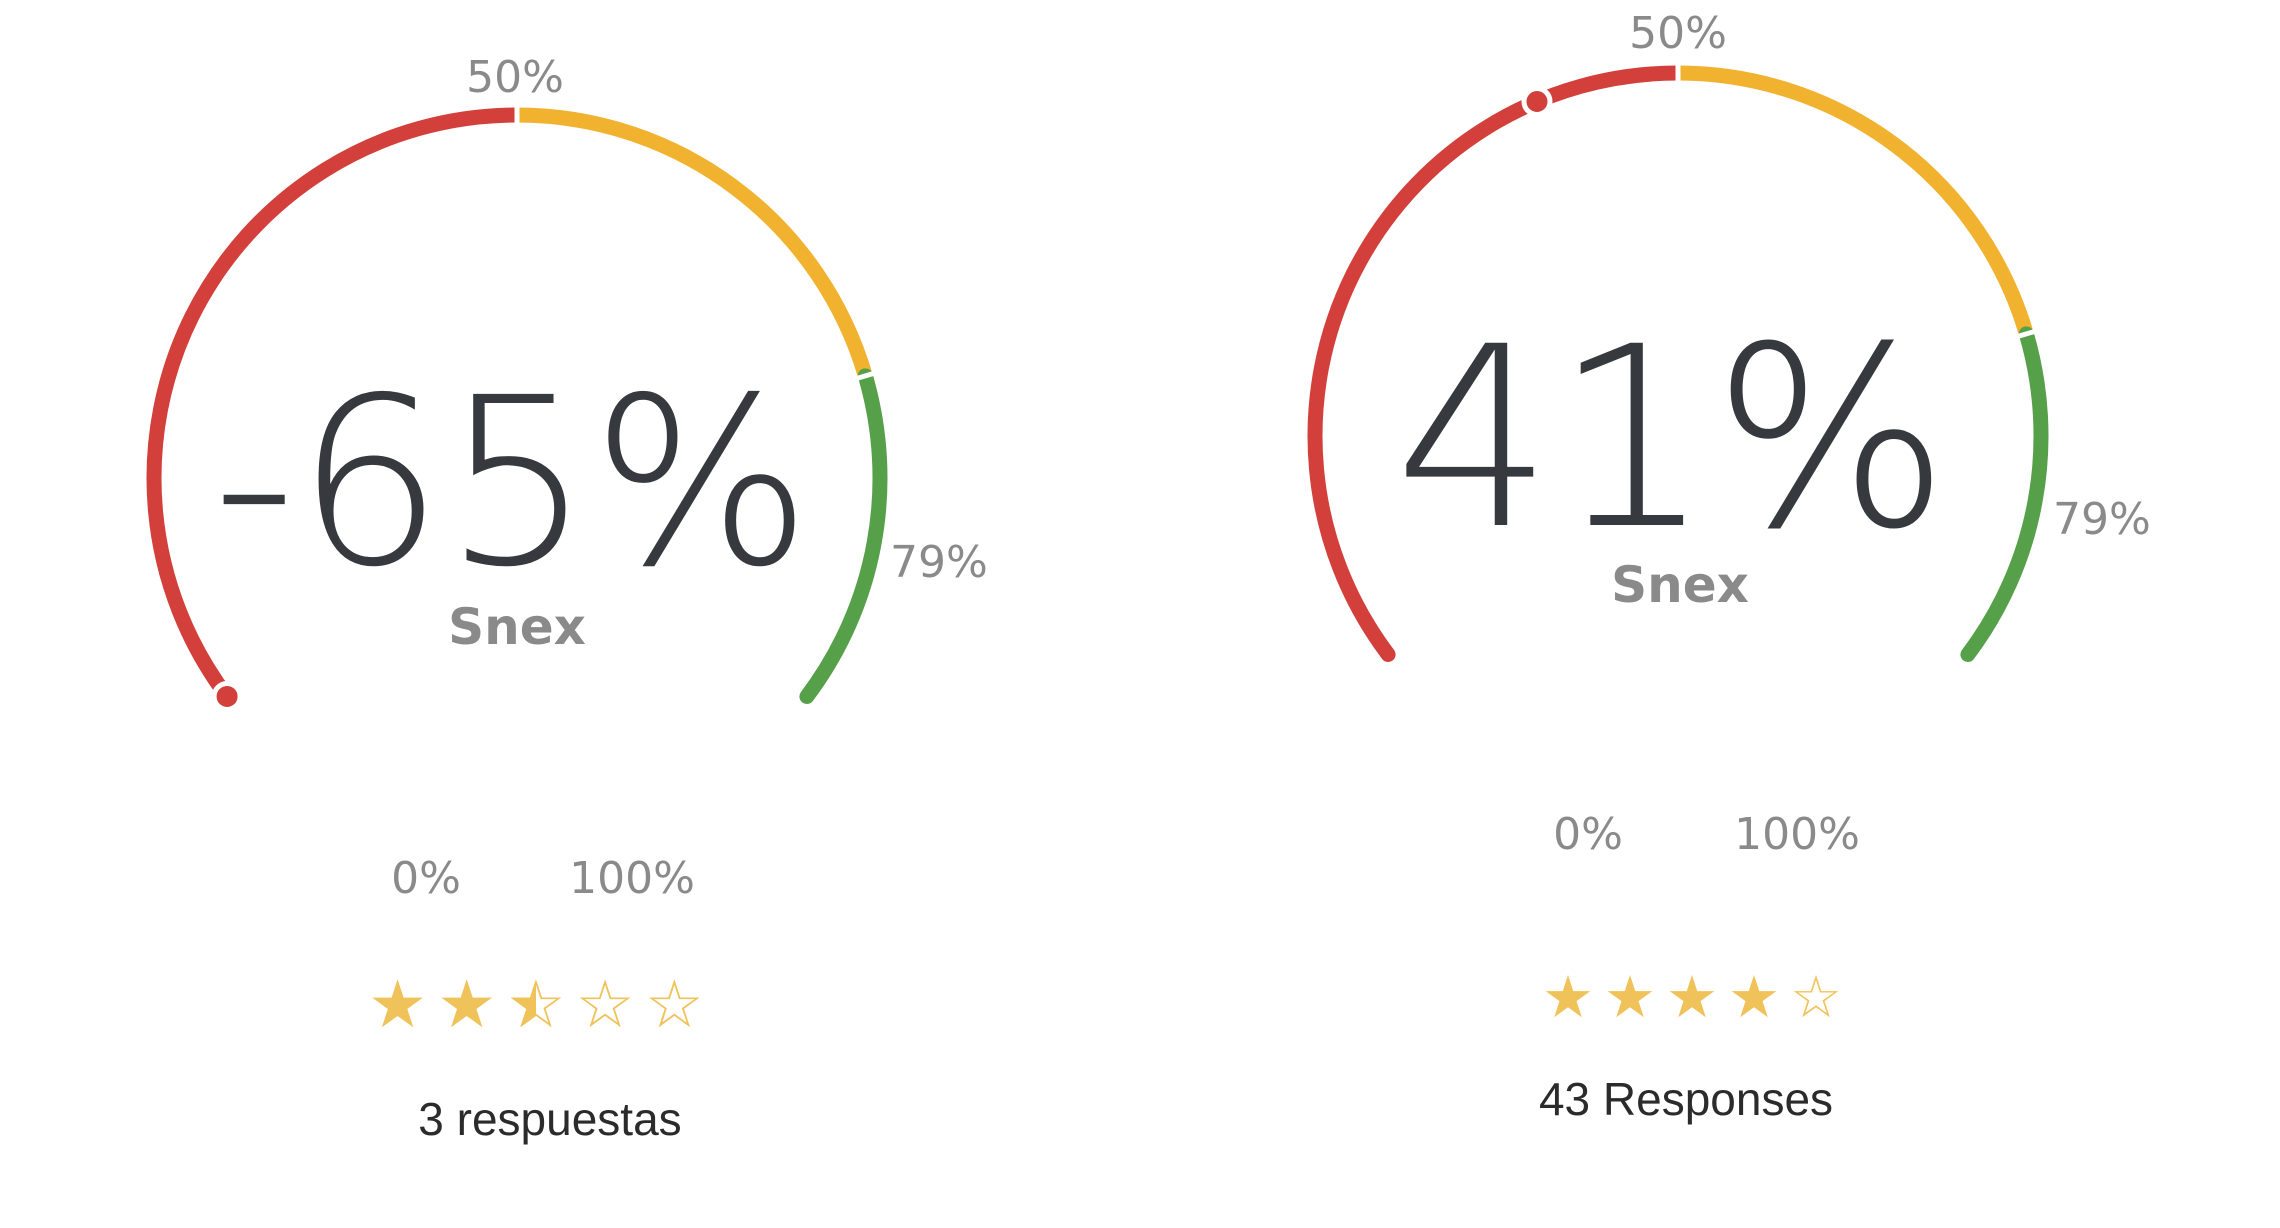 Image resolution: width=2280 pixels, height=1228 pixels. What do you see at coordinates (1672, 438) in the screenshot?
I see `gauge-2-value: 41%` at bounding box center [1672, 438].